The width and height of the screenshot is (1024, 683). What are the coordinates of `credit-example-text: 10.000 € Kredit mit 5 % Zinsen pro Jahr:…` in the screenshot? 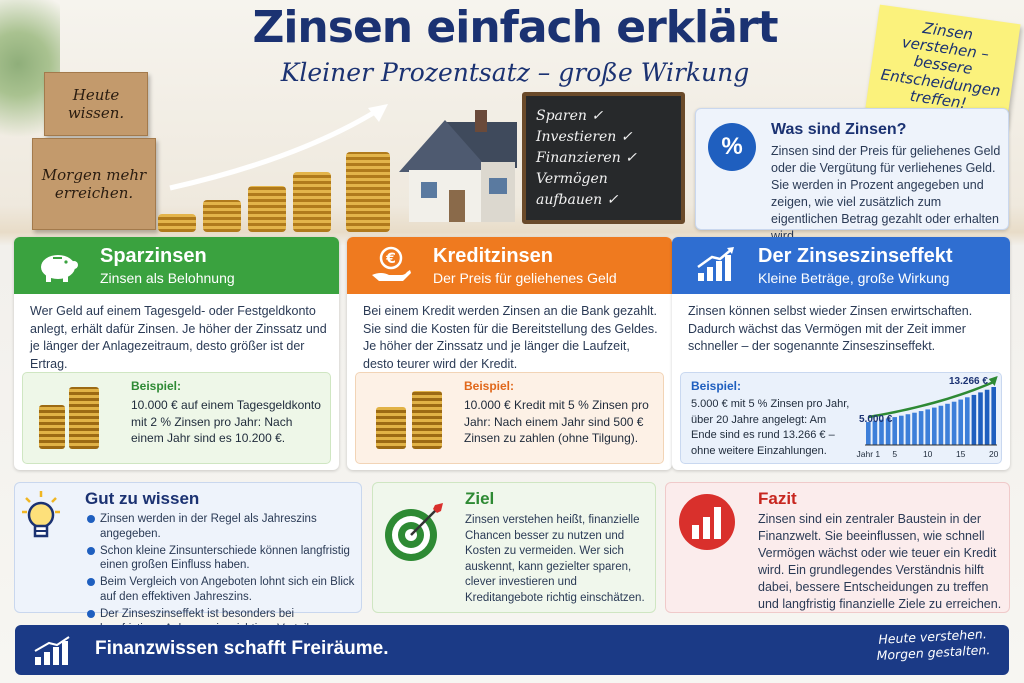 It's located at (556, 421).